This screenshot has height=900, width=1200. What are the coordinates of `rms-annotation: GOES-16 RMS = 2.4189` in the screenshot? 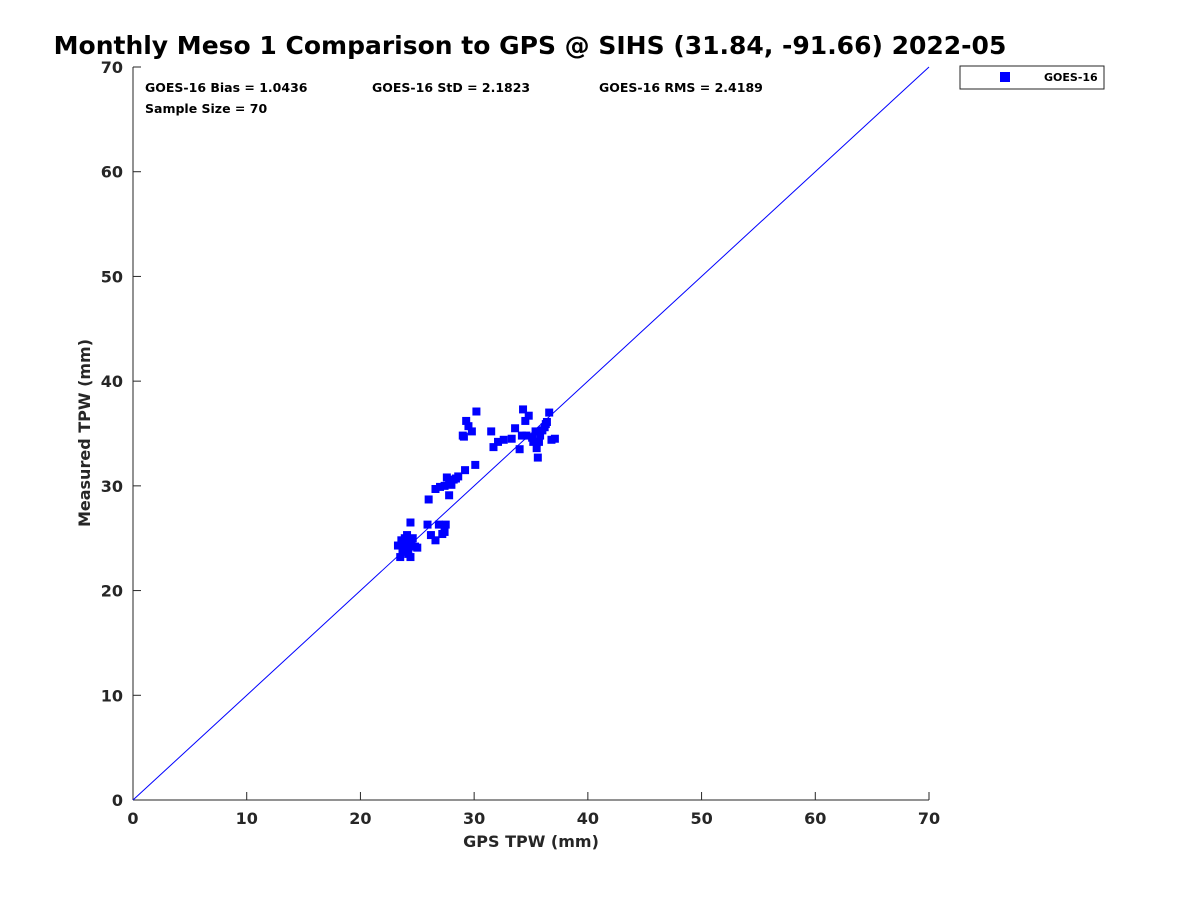 It's located at (681, 87).